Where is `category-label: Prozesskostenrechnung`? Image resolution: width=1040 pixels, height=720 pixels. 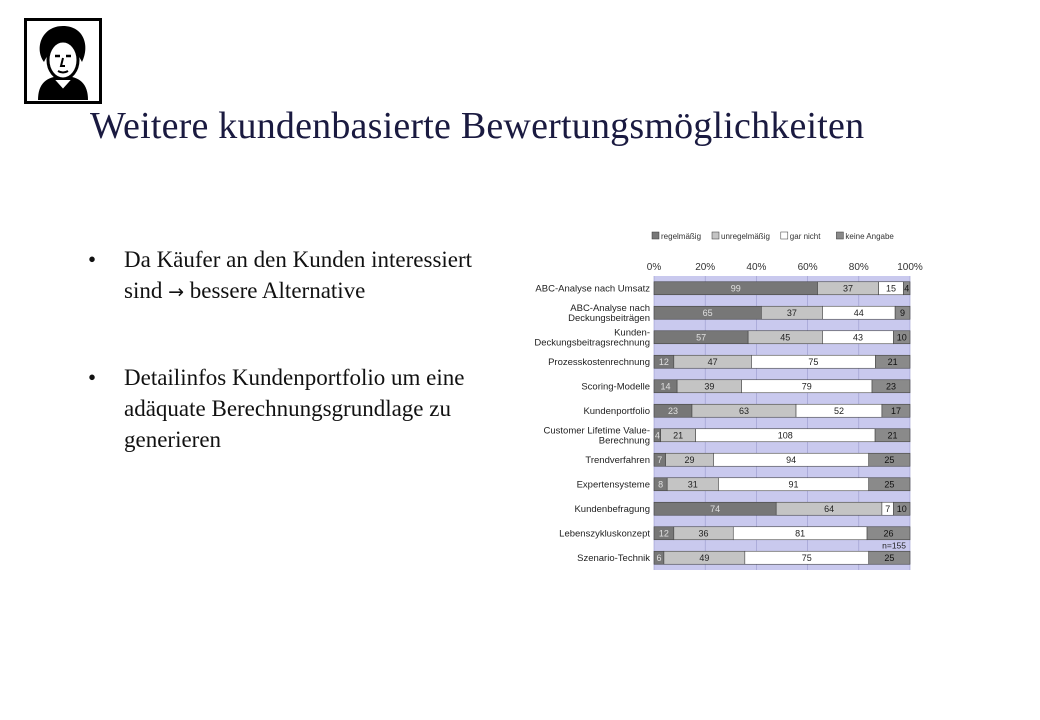
category-label: Prozesskostenrechnung is located at coordinates (599, 362).